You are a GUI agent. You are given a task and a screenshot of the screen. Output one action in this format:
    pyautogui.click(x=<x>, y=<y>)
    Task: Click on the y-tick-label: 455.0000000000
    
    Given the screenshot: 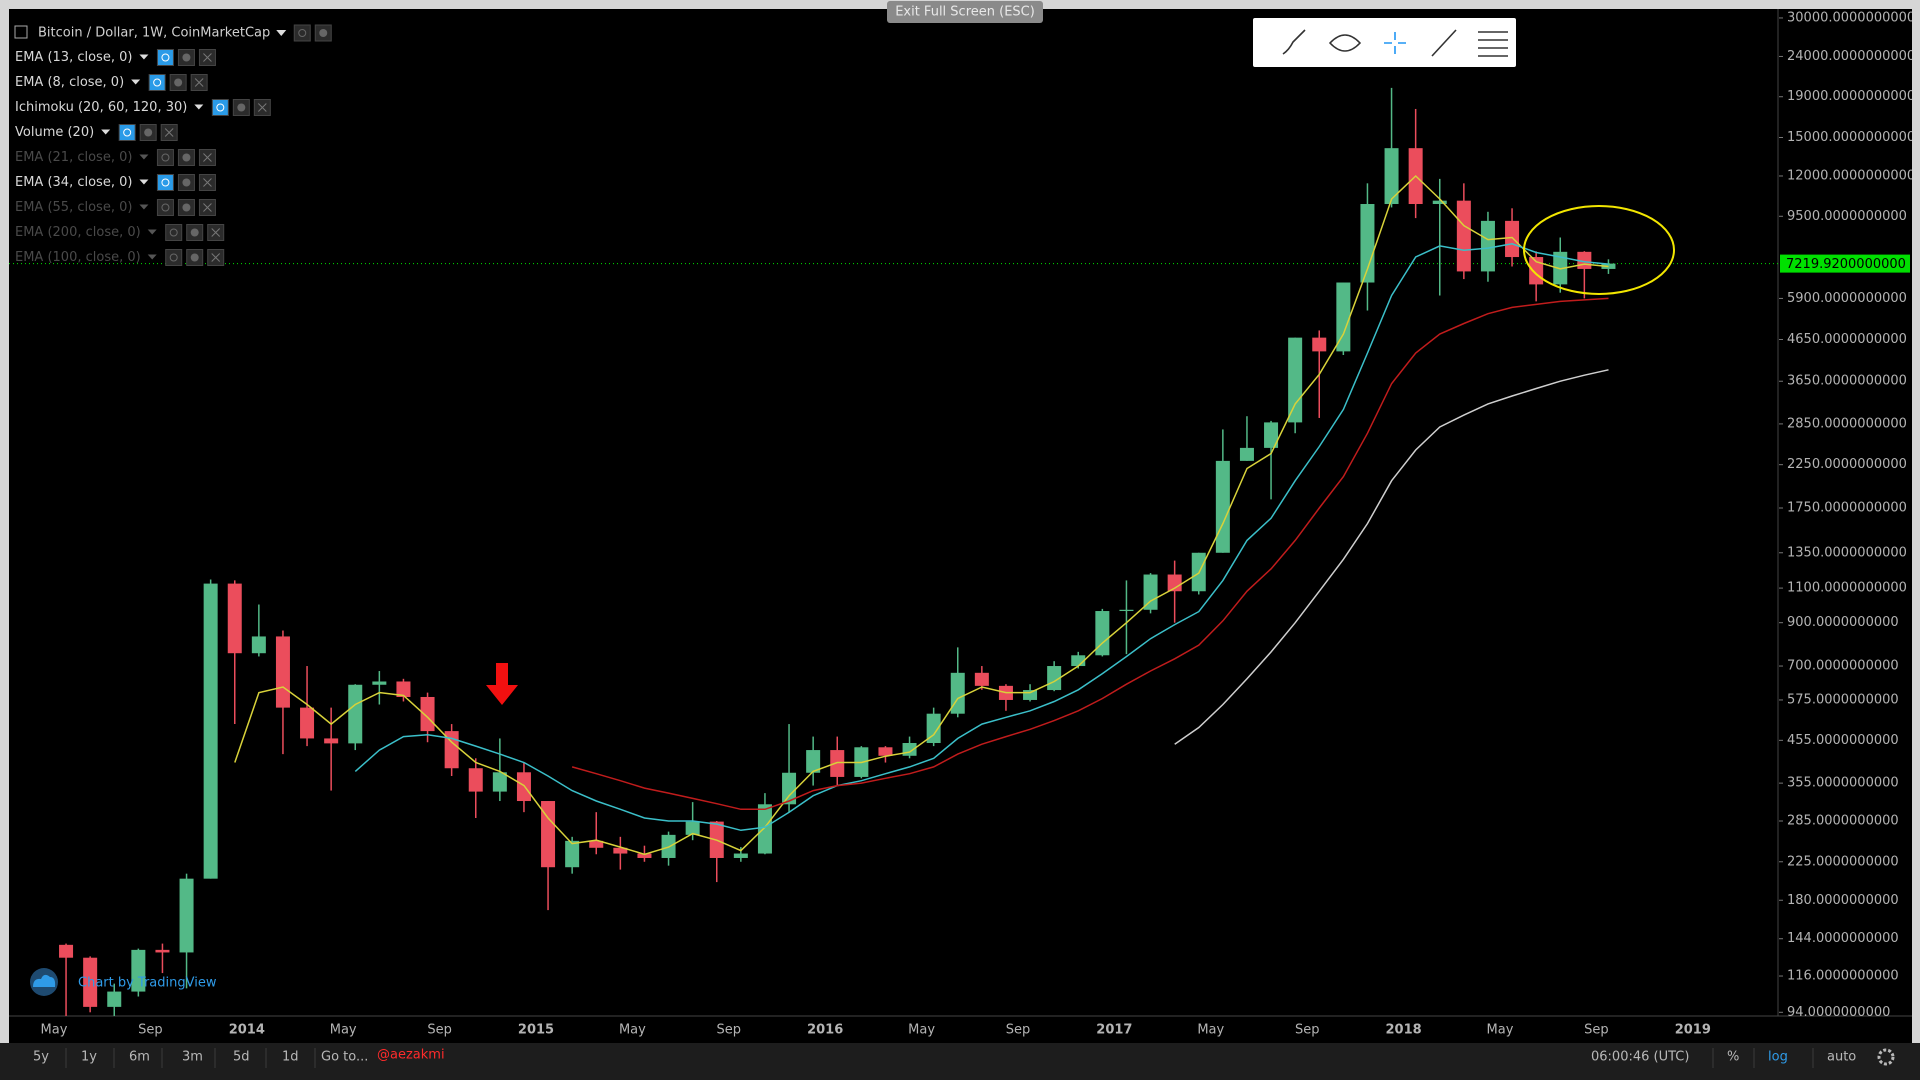 What is the action you would take?
    pyautogui.click(x=1843, y=740)
    